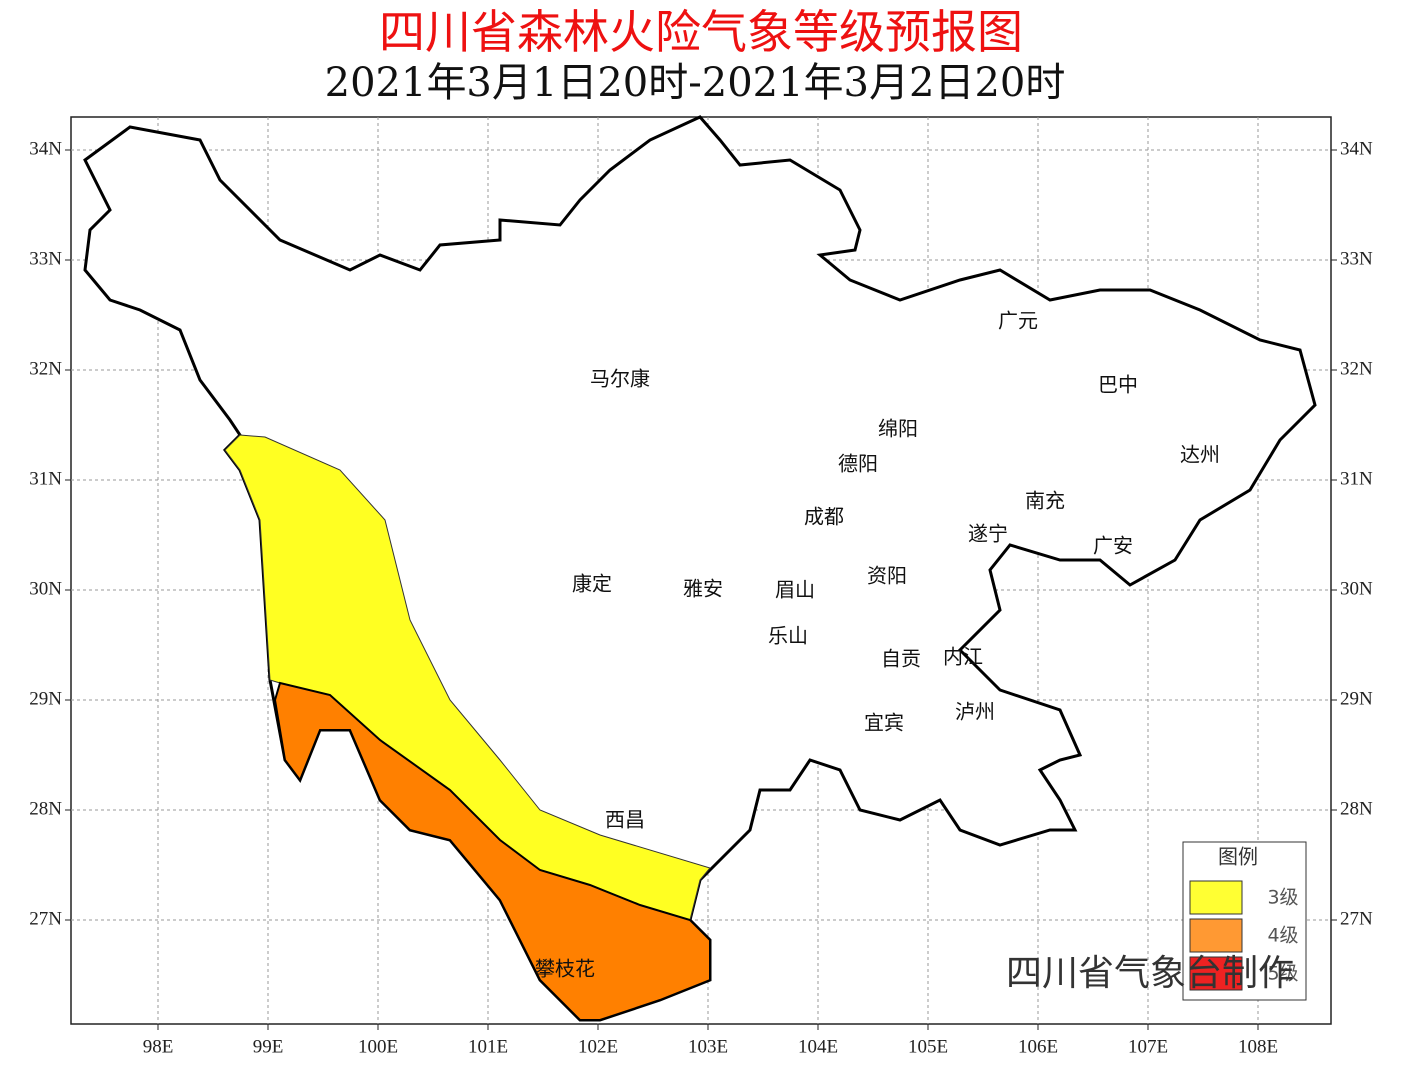  Describe the element at coordinates (488, 1046) in the screenshot. I see `x-tick-label: 101E` at that location.